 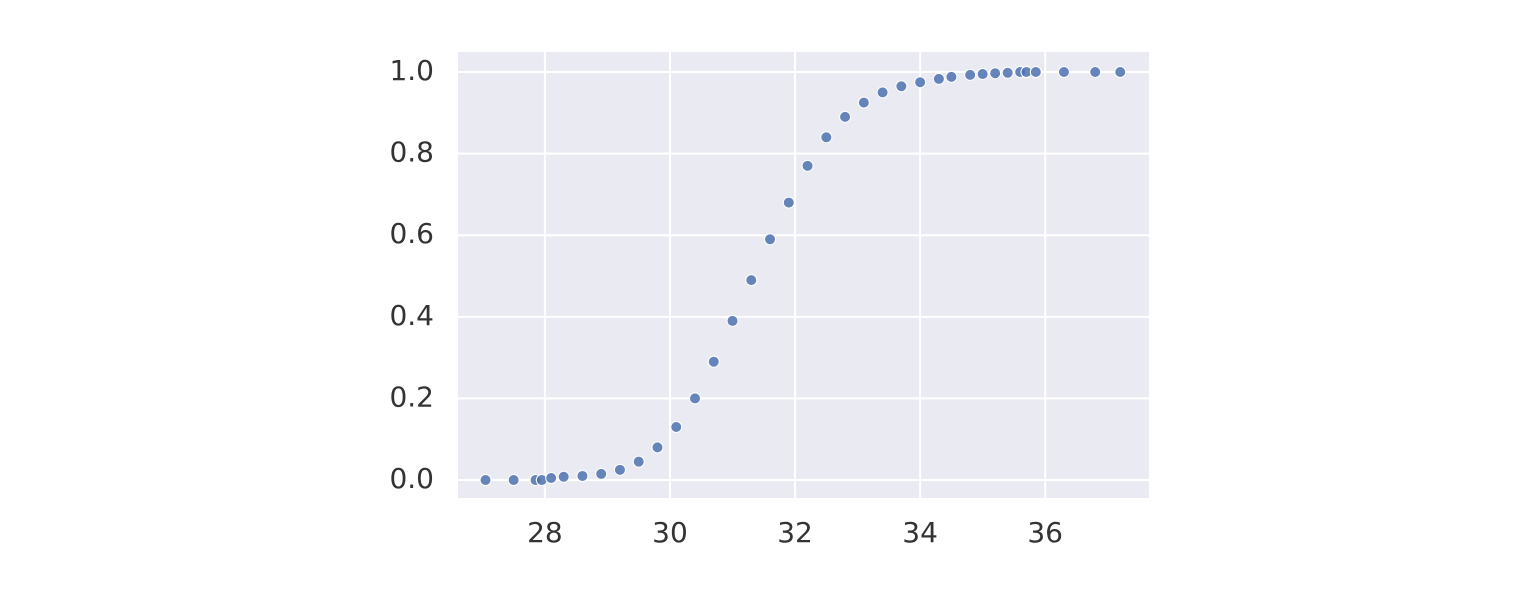 What do you see at coordinates (1045, 532) in the screenshot?
I see `x-tick-label: 36` at bounding box center [1045, 532].